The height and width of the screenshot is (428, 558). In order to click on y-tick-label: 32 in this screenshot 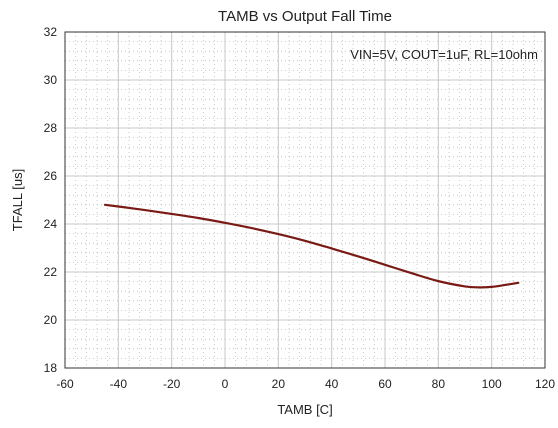, I will do `click(51, 32)`.